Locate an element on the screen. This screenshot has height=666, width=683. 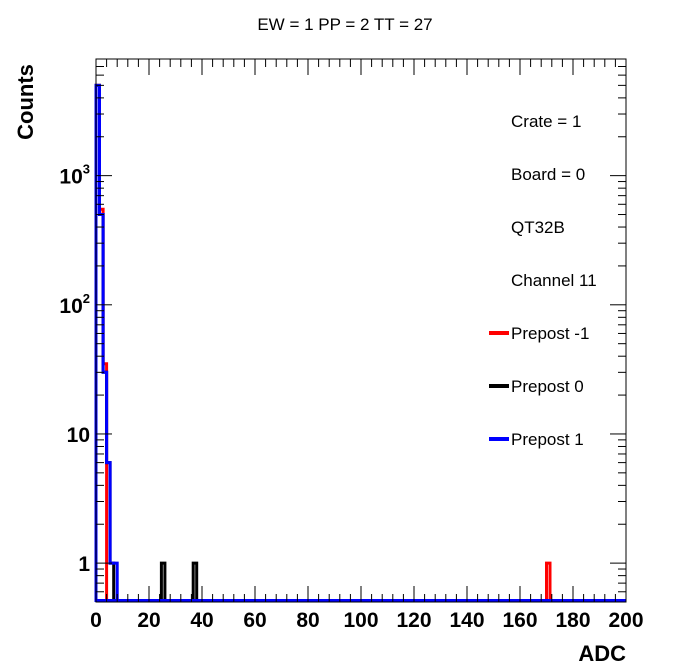
y-tick-base: 1 is located at coordinates (84, 564).